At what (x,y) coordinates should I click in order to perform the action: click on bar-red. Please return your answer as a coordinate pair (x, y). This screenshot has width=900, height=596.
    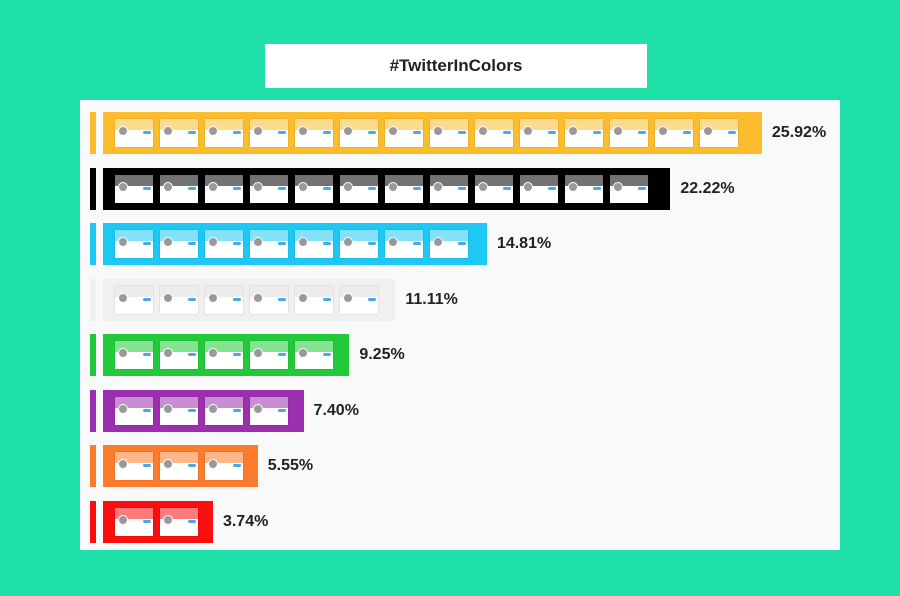
    Looking at the image, I should click on (158, 521).